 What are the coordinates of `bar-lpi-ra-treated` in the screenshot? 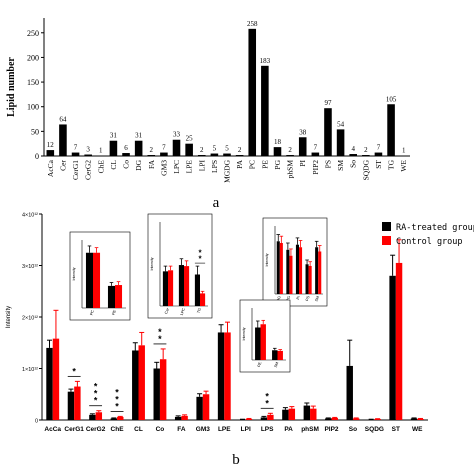 It's located at (242, 419).